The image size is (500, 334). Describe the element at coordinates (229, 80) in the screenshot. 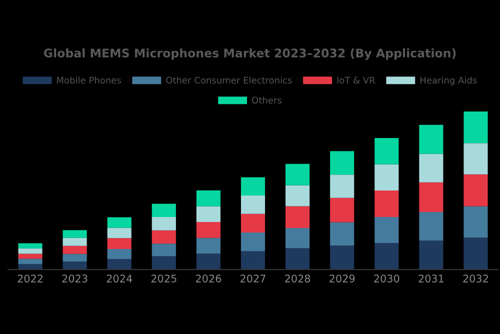

I see `legend-label: Other Consumer Electronics` at that location.